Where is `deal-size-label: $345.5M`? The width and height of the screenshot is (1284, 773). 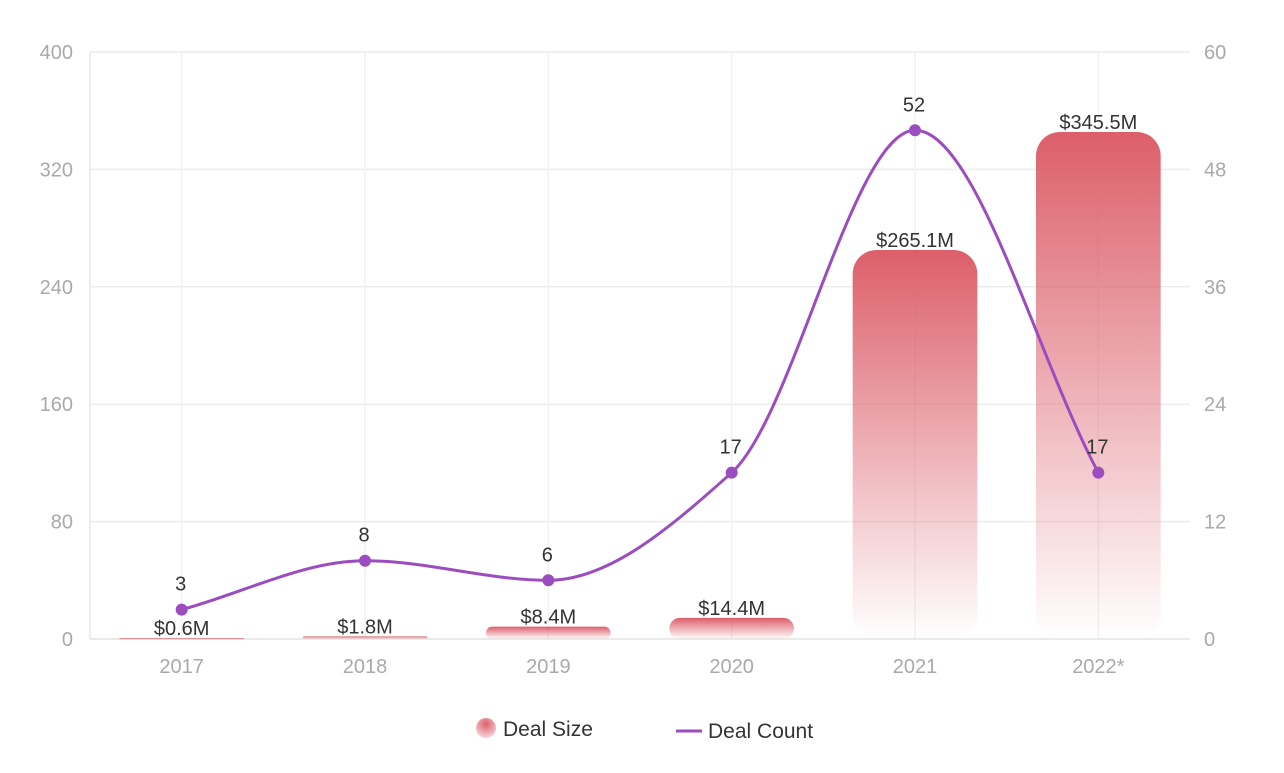 deal-size-label: $345.5M is located at coordinates (1098, 123).